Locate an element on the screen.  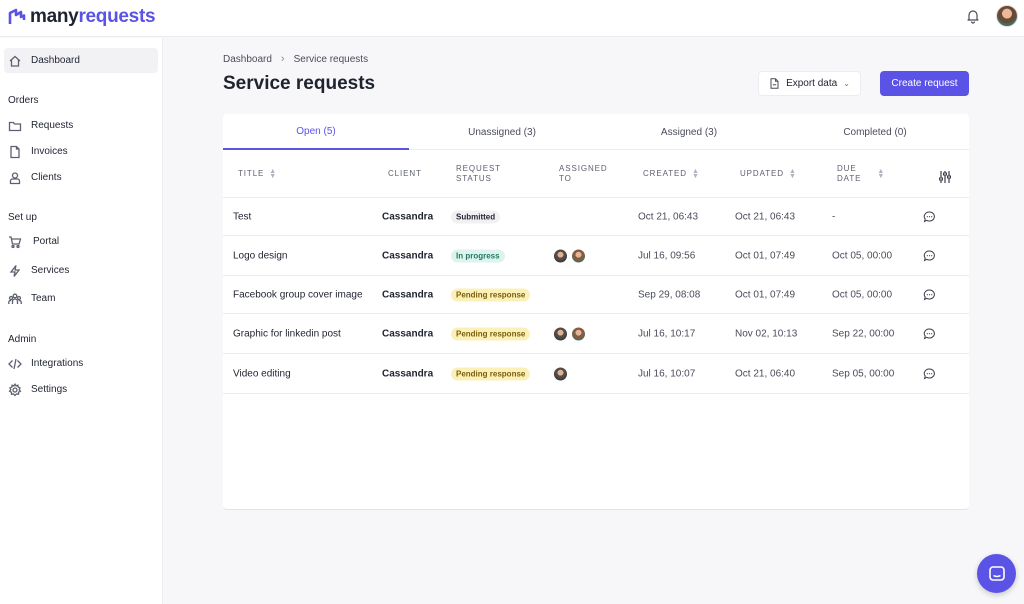
row-title: Test is located at coordinates (242, 217).